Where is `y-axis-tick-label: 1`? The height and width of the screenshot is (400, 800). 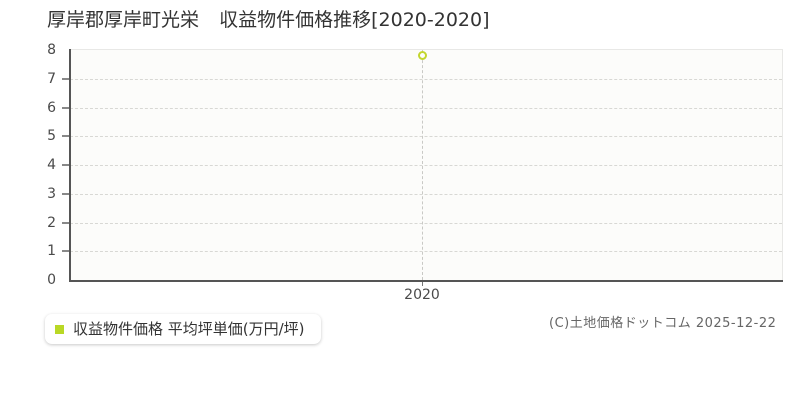 y-axis-tick-label: 1 is located at coordinates (51, 251).